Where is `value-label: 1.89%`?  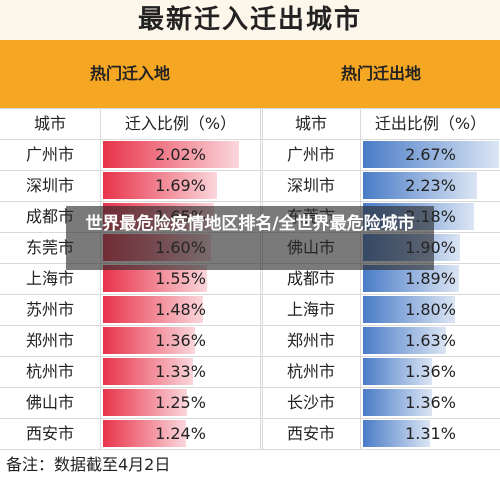 value-label: 1.89% is located at coordinates (430, 278).